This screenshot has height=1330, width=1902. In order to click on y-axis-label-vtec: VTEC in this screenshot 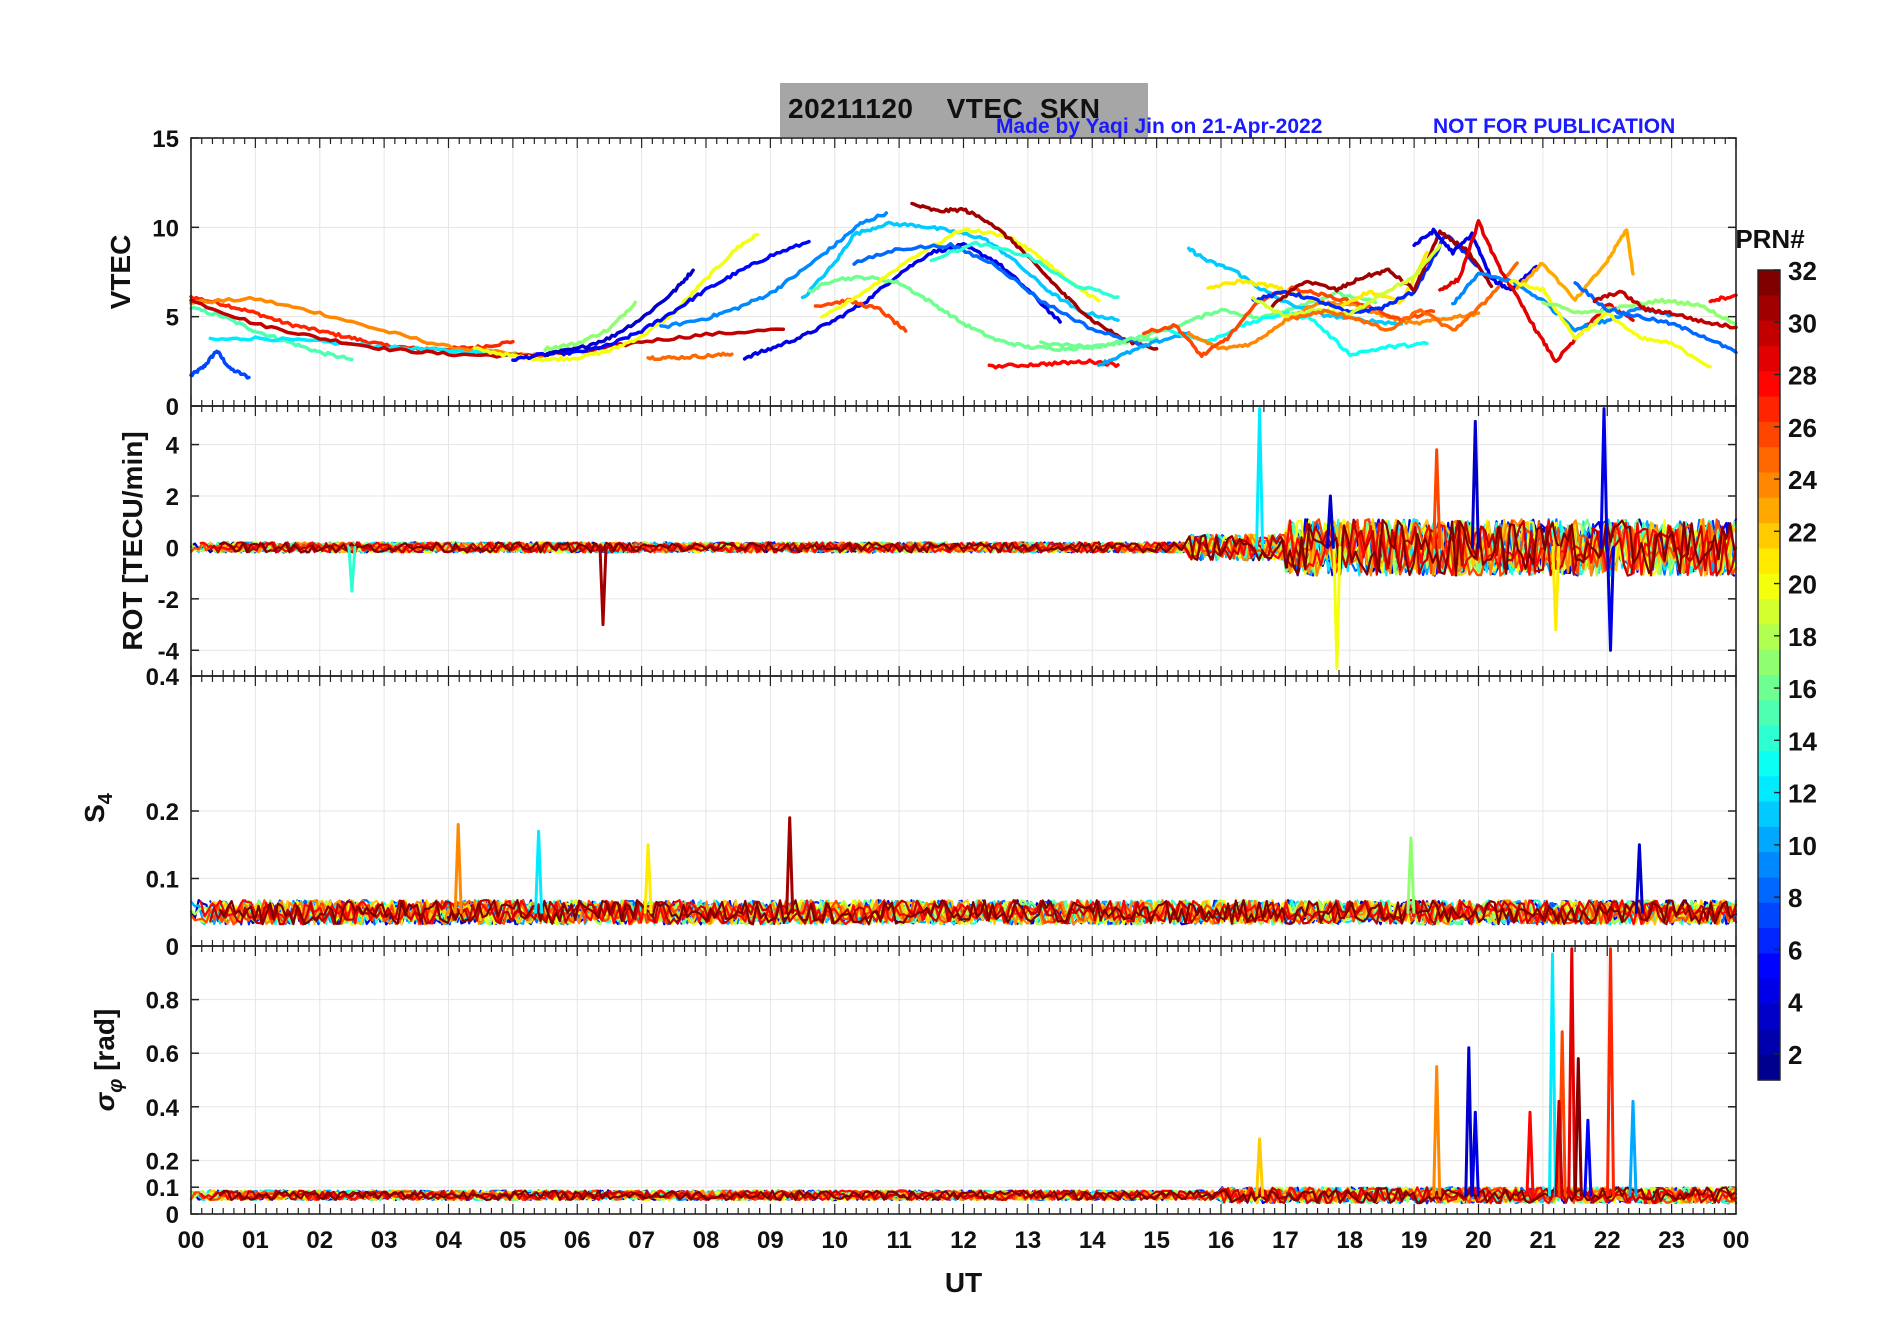, I will do `click(120, 272)`.